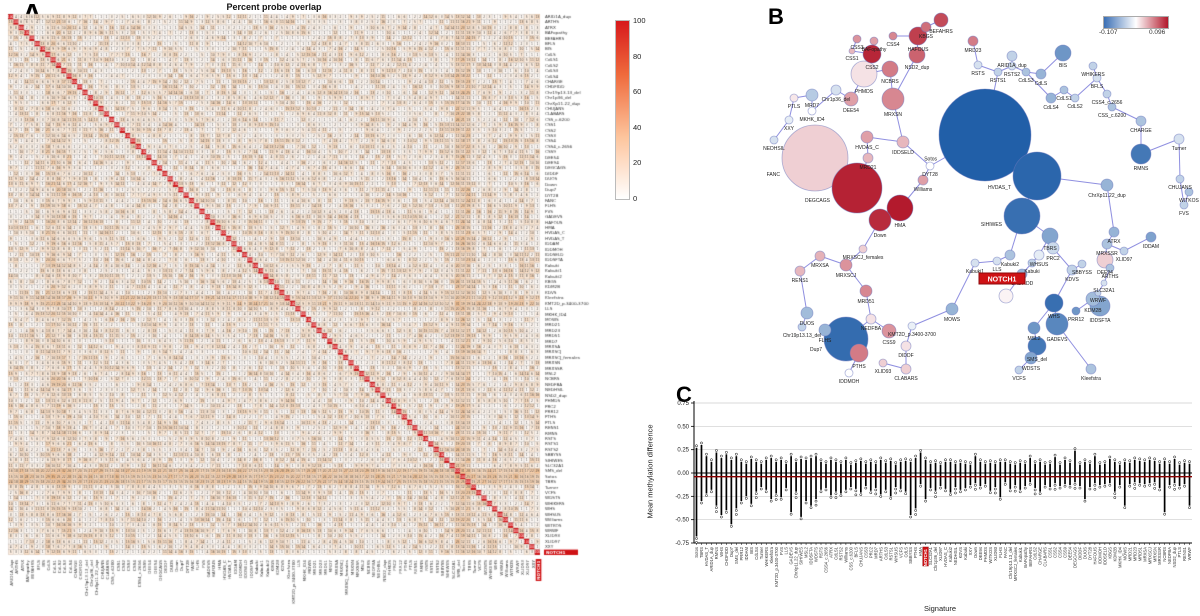 The width and height of the screenshot is (1200, 616). I want to click on x-label-highlight-box, so click(925, 556).